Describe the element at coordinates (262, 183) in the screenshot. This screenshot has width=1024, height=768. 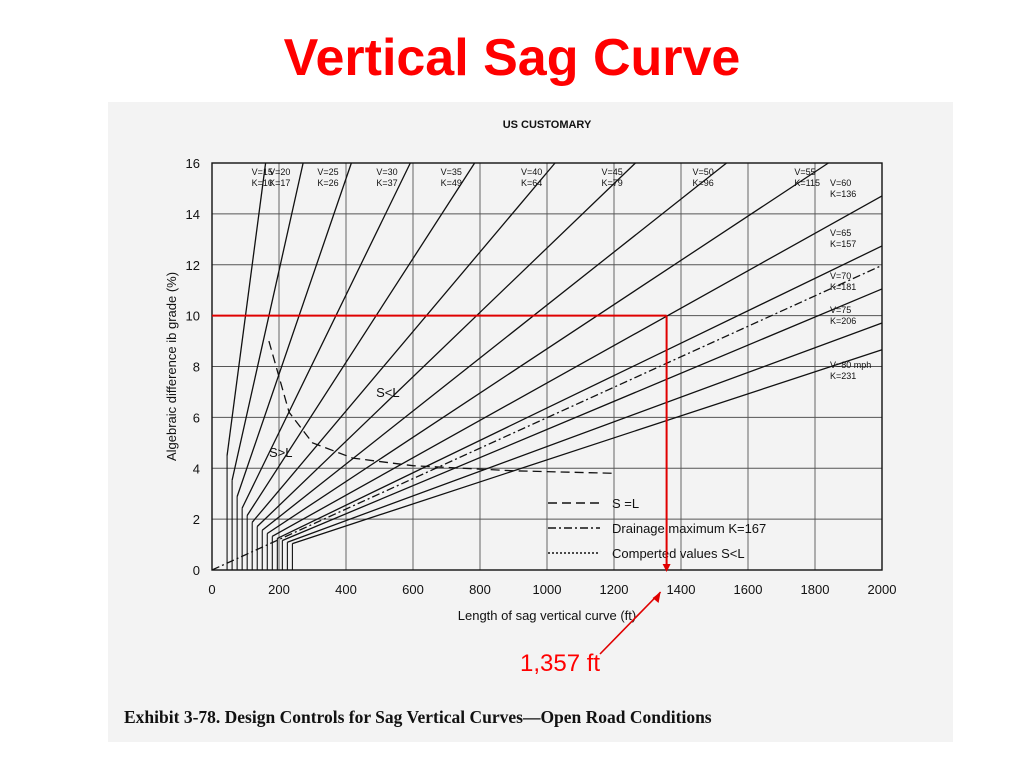
I see `k-line-label: K=10` at that location.